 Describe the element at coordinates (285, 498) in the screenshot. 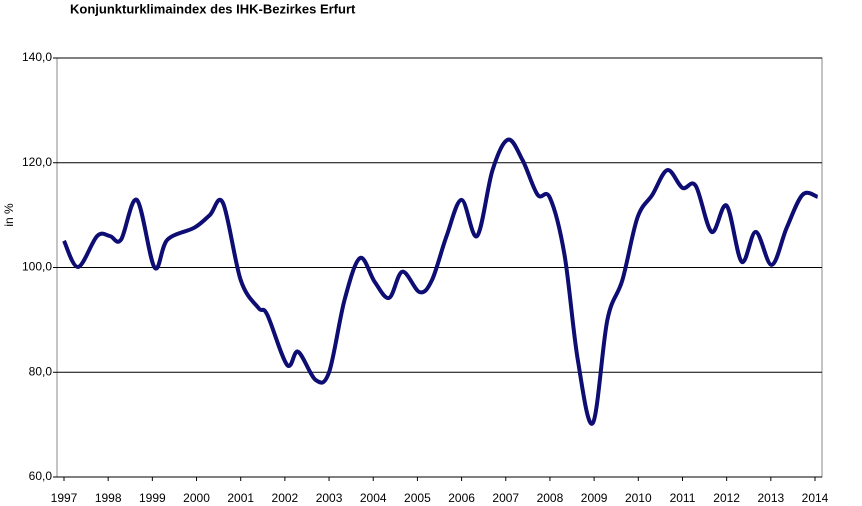

I see `x-tick-label: 2002` at that location.